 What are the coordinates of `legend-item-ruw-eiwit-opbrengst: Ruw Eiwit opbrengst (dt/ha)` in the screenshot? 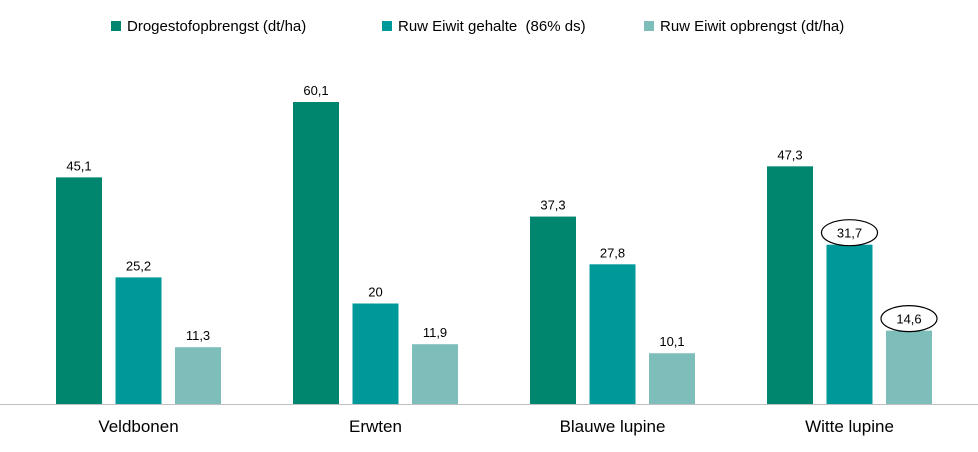 It's located at (744, 26).